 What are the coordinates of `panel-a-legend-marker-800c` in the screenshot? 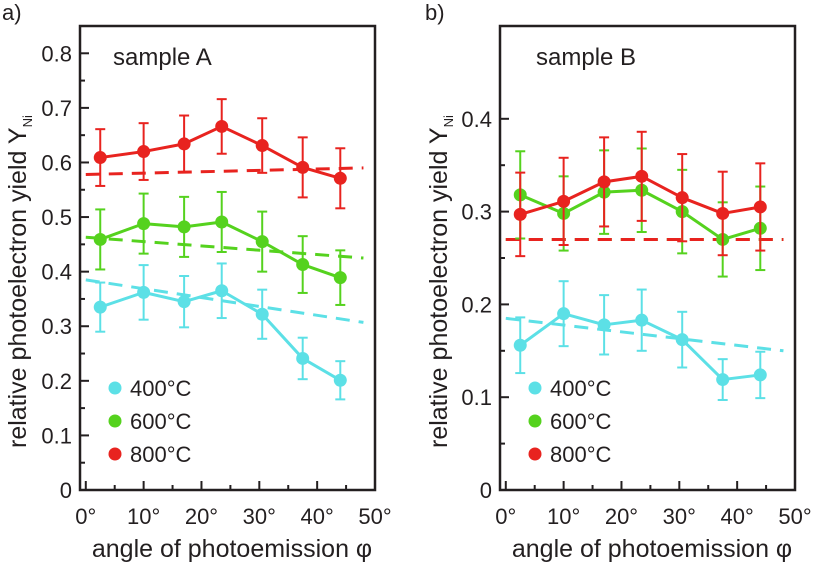 It's located at (115, 454).